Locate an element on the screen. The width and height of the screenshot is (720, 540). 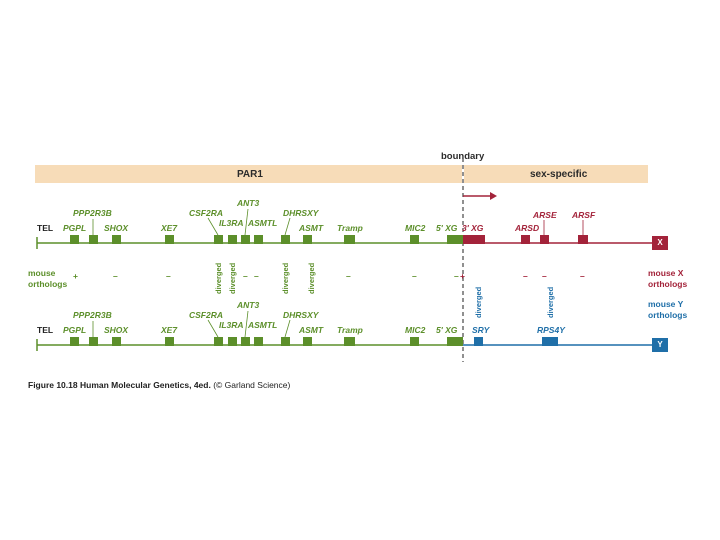
y-tel-label: TEL is located at coordinates (45, 330).